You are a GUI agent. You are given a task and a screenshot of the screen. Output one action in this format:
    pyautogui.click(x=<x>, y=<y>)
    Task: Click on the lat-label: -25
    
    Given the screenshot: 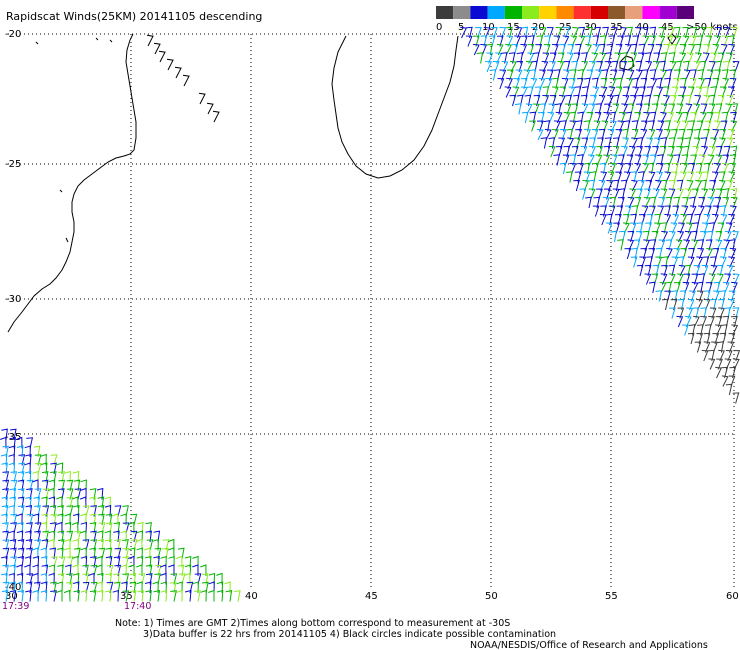 What is the action you would take?
    pyautogui.click(x=13, y=164)
    